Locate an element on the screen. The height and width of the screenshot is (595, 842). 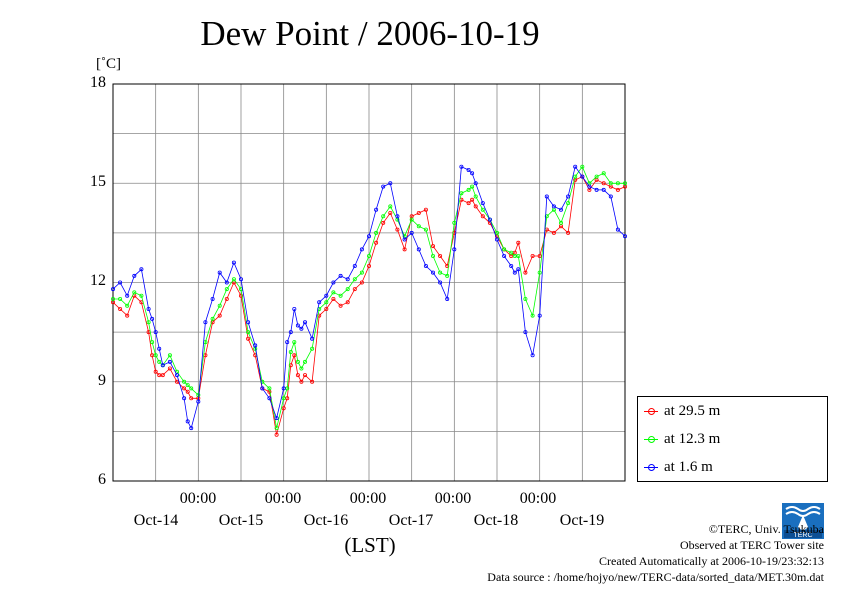
y-unit-label: [˚C] is located at coordinates (108, 64).